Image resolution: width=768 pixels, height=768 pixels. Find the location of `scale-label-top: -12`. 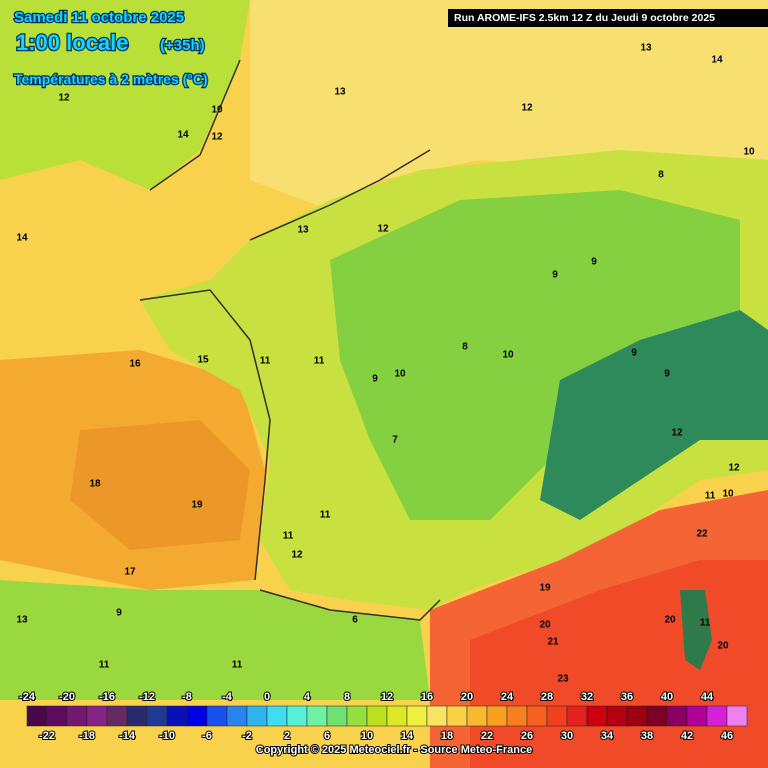

scale-label-top: -12 is located at coordinates (147, 697).